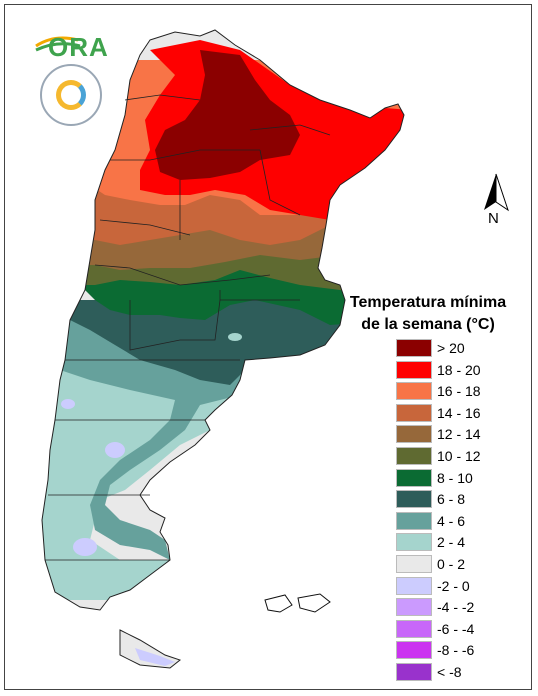  I want to click on legend-title-line2: de la semana (°C), so click(428, 324).